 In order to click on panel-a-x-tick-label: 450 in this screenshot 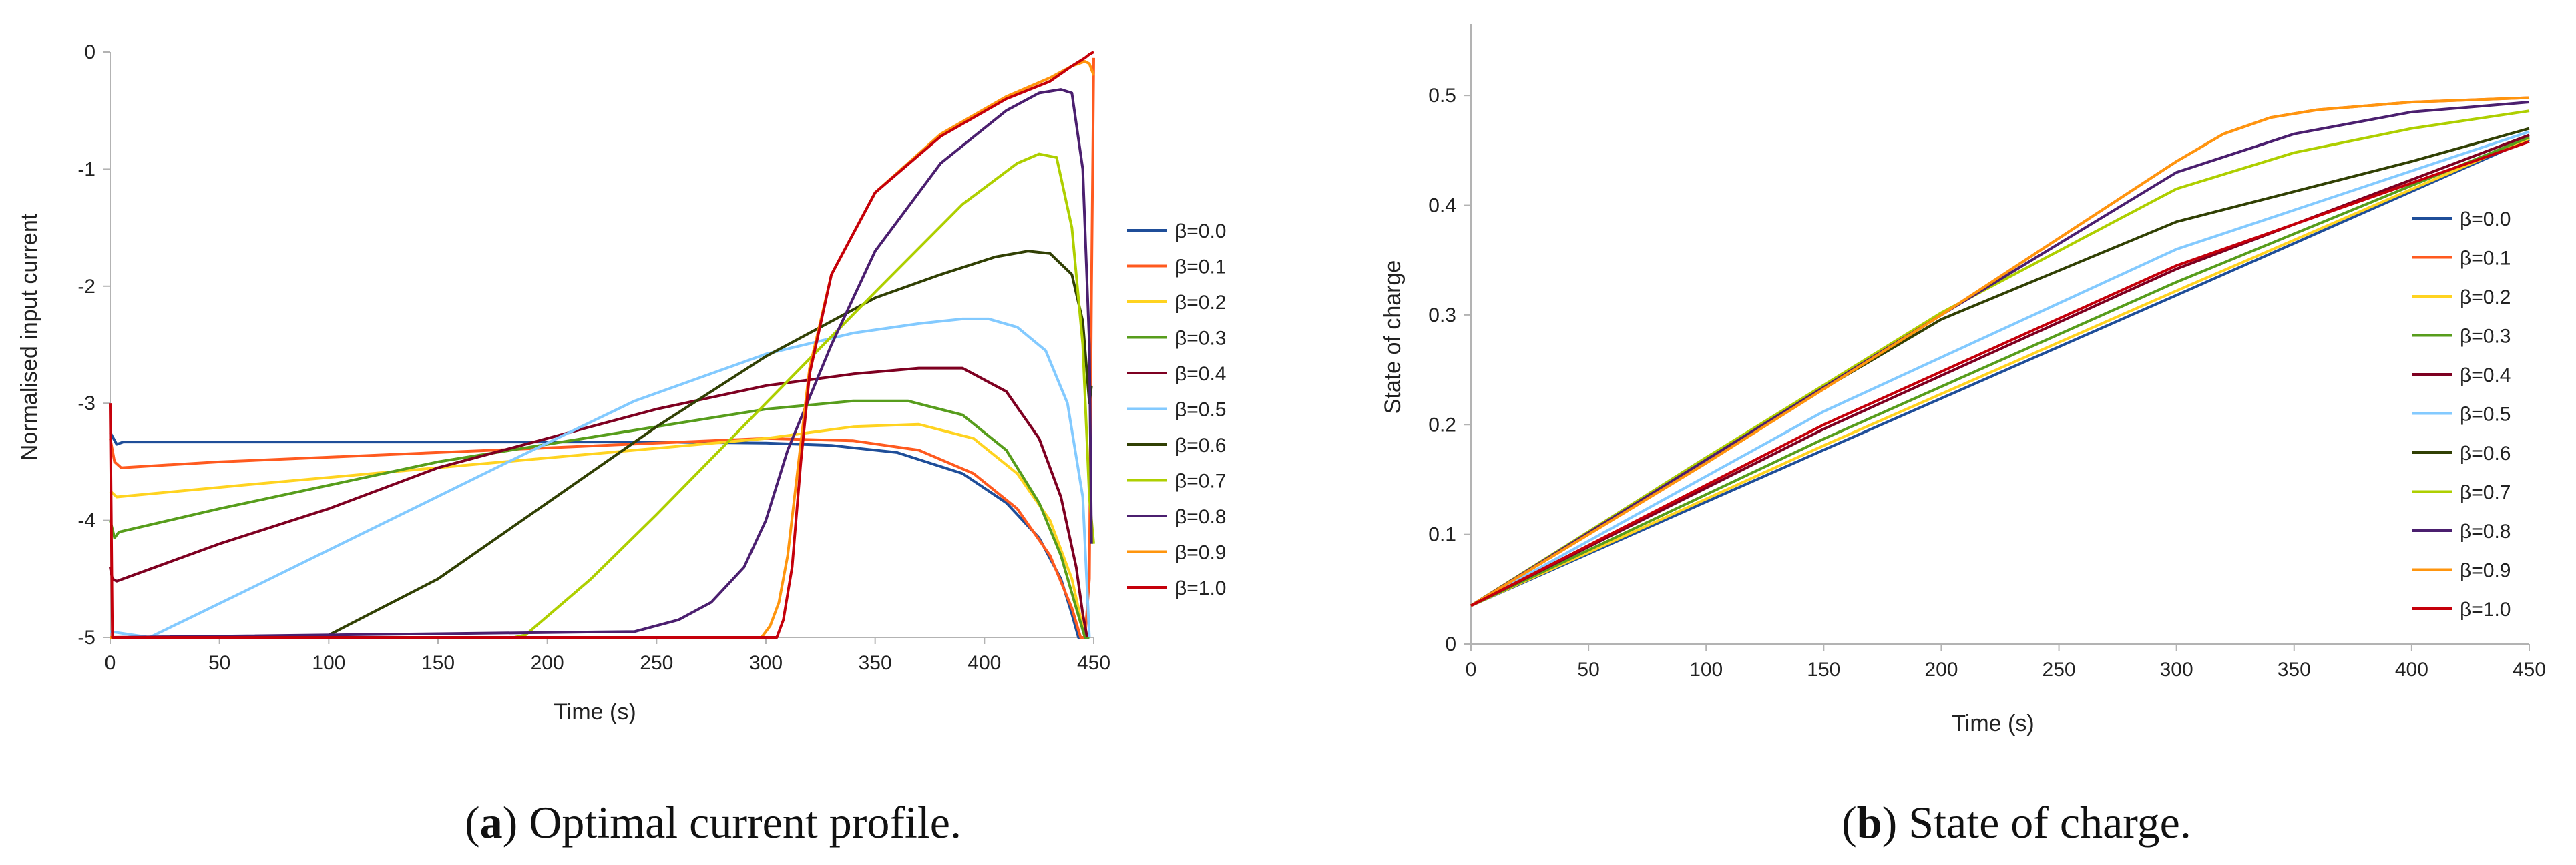, I will do `click(1093, 663)`.